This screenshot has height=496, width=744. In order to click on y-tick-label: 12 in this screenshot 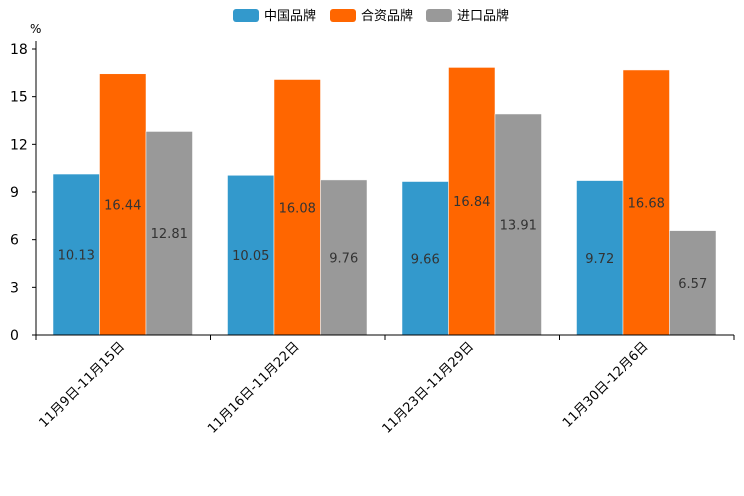, I will do `click(19, 145)`.